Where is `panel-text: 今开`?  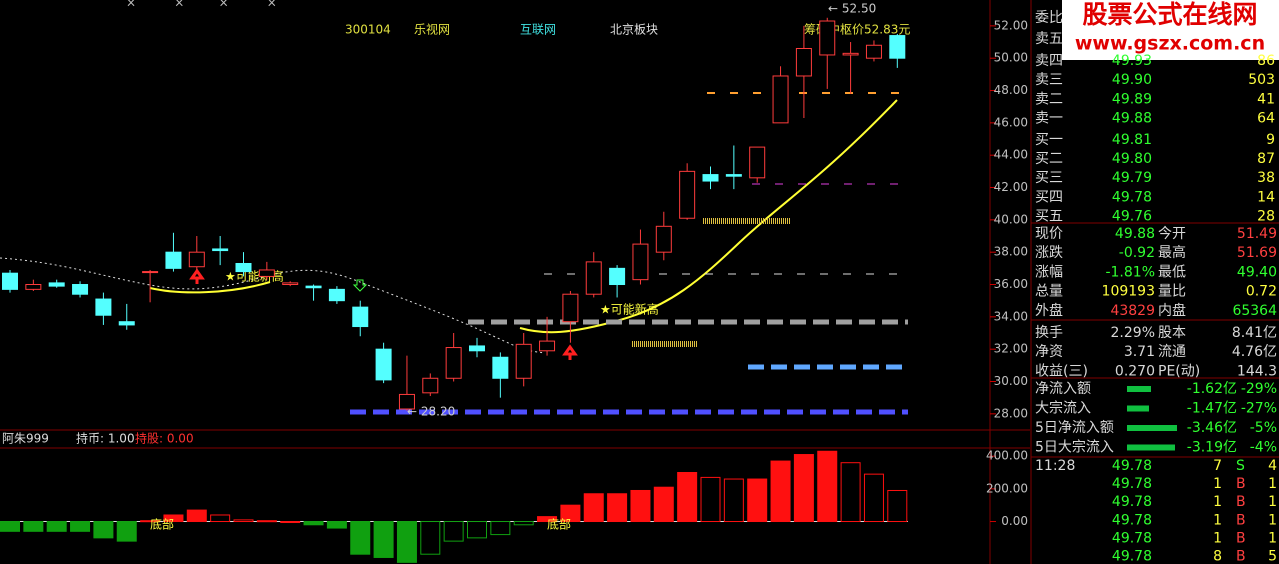 panel-text: 今开 is located at coordinates (1172, 234).